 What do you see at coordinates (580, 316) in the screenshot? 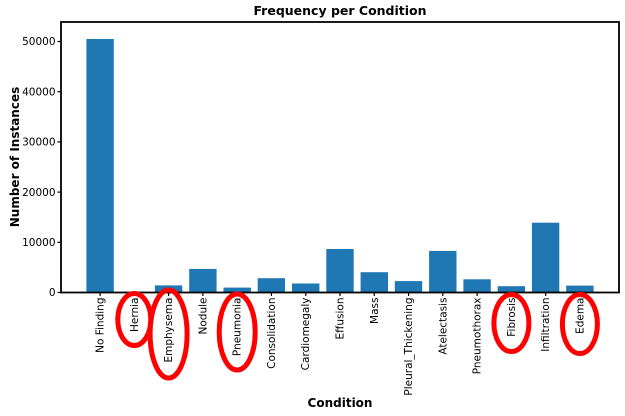
I see `x-tick-label-edema: Edema` at bounding box center [580, 316].